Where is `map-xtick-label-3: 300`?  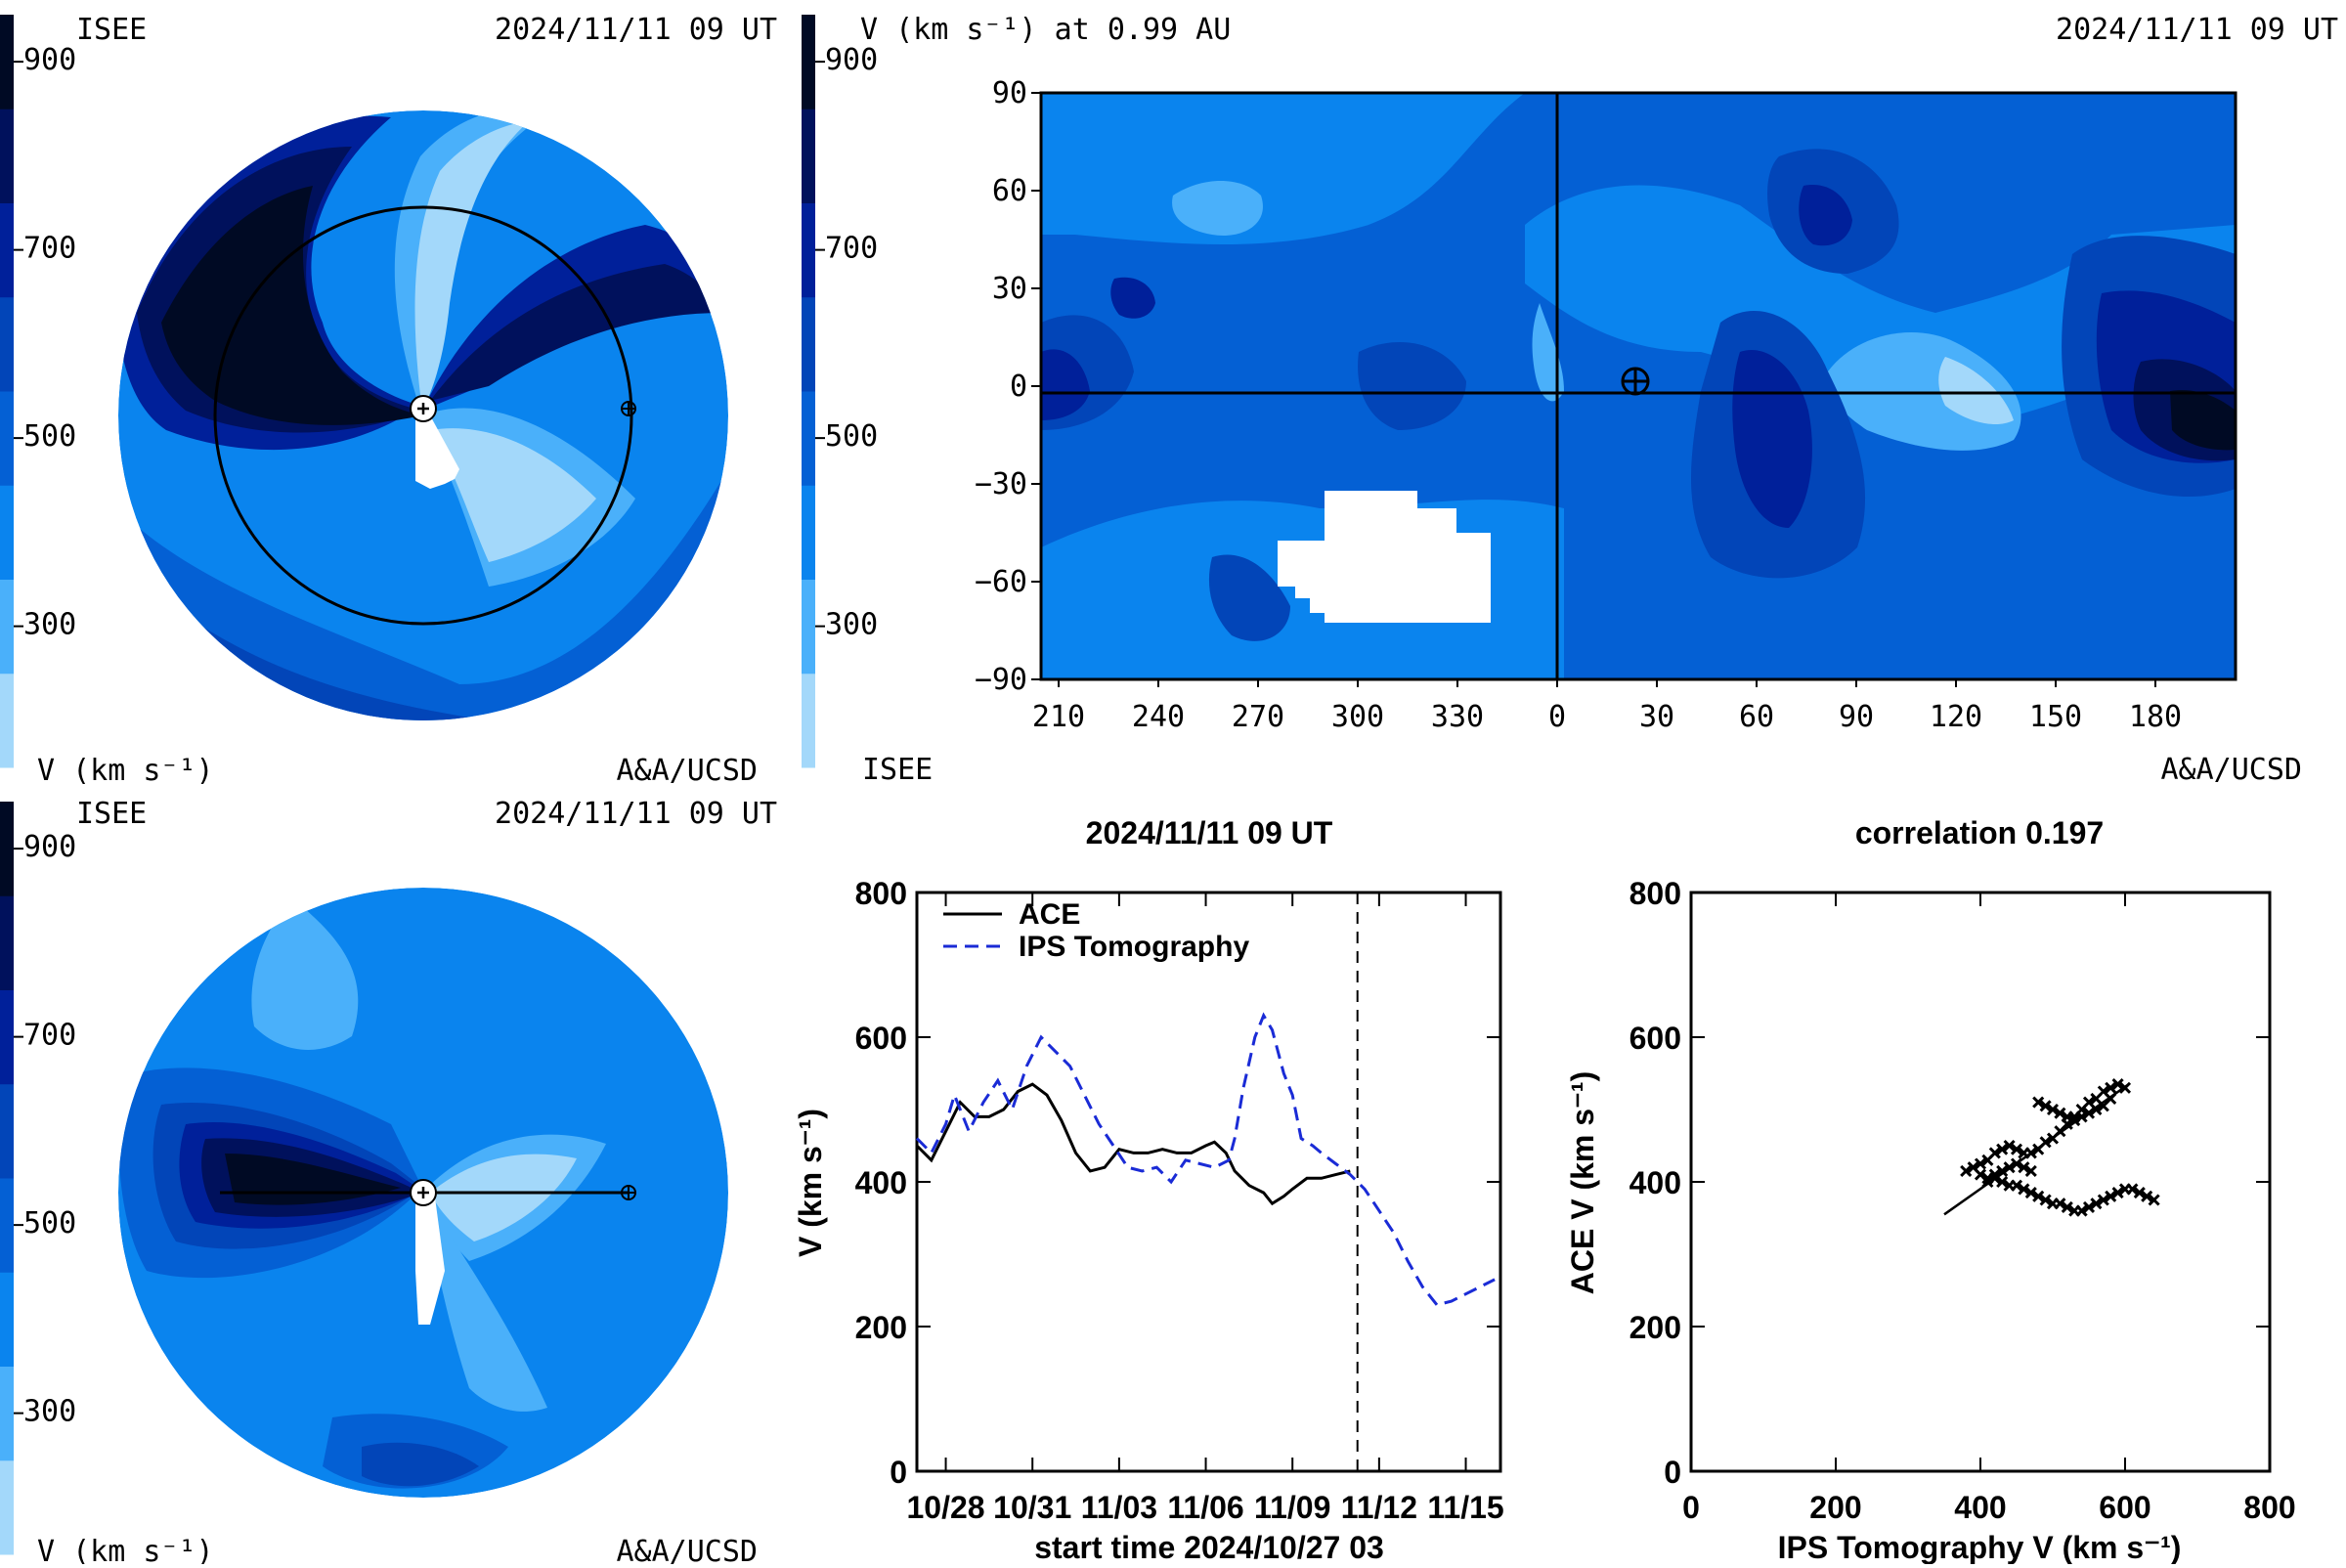
map-xtick-label-3: 300 is located at coordinates (1358, 717).